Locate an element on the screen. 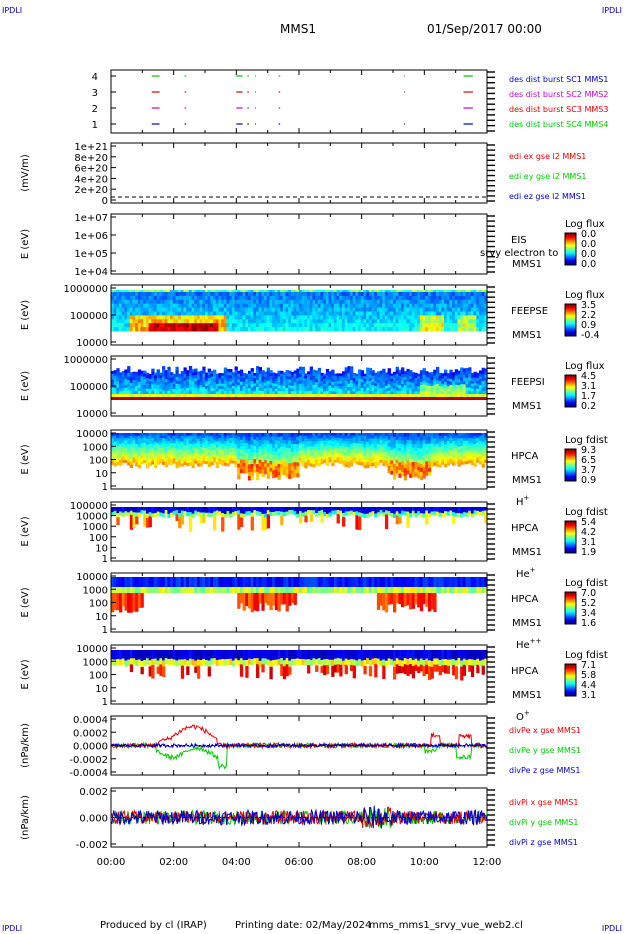 This screenshot has width=630, height=934. eis-colorbar-tick: 0.0 is located at coordinates (588, 244).